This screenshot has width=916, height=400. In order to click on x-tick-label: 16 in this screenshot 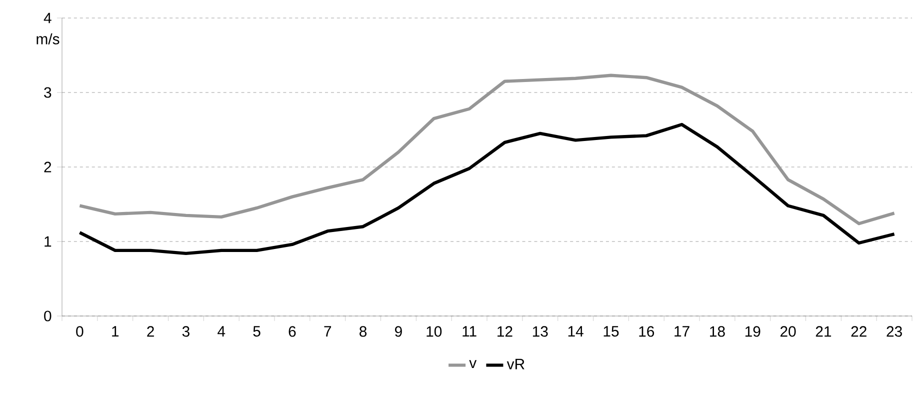, I will do `click(646, 331)`.